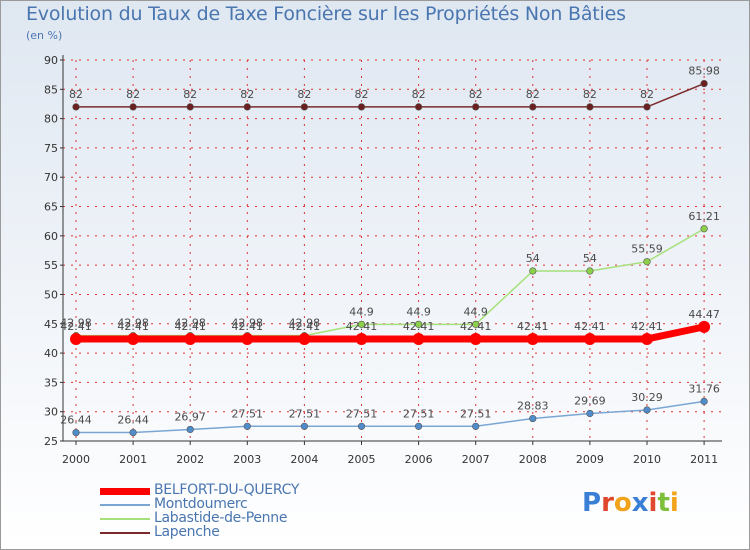 Image resolution: width=750 pixels, height=550 pixels. Describe the element at coordinates (190, 459) in the screenshot. I see `x-tick-label: 2002` at that location.